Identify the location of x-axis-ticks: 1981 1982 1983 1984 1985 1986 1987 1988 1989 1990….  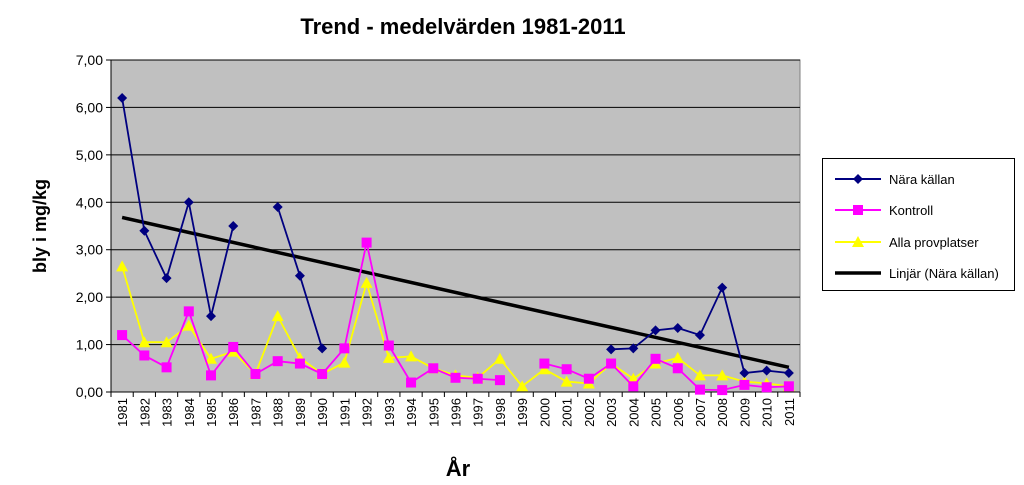
(455, 409).